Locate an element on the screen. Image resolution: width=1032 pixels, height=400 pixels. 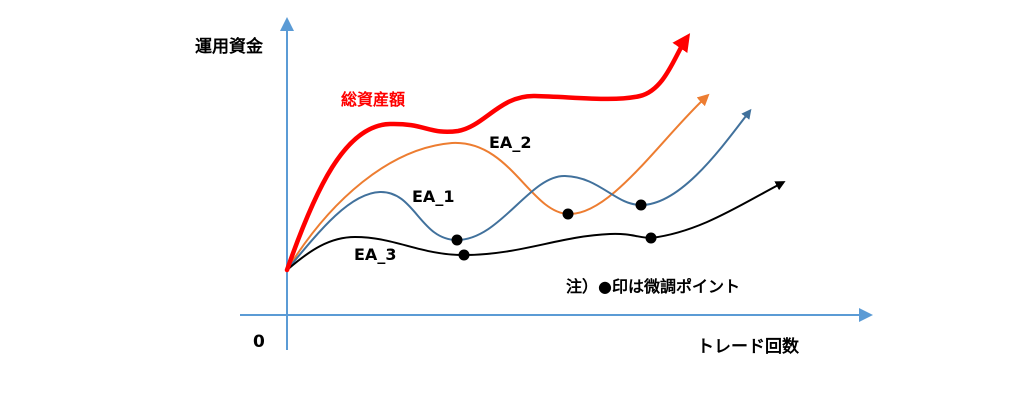
note-text: 注）●印は微調ポイント is located at coordinates (653, 286).